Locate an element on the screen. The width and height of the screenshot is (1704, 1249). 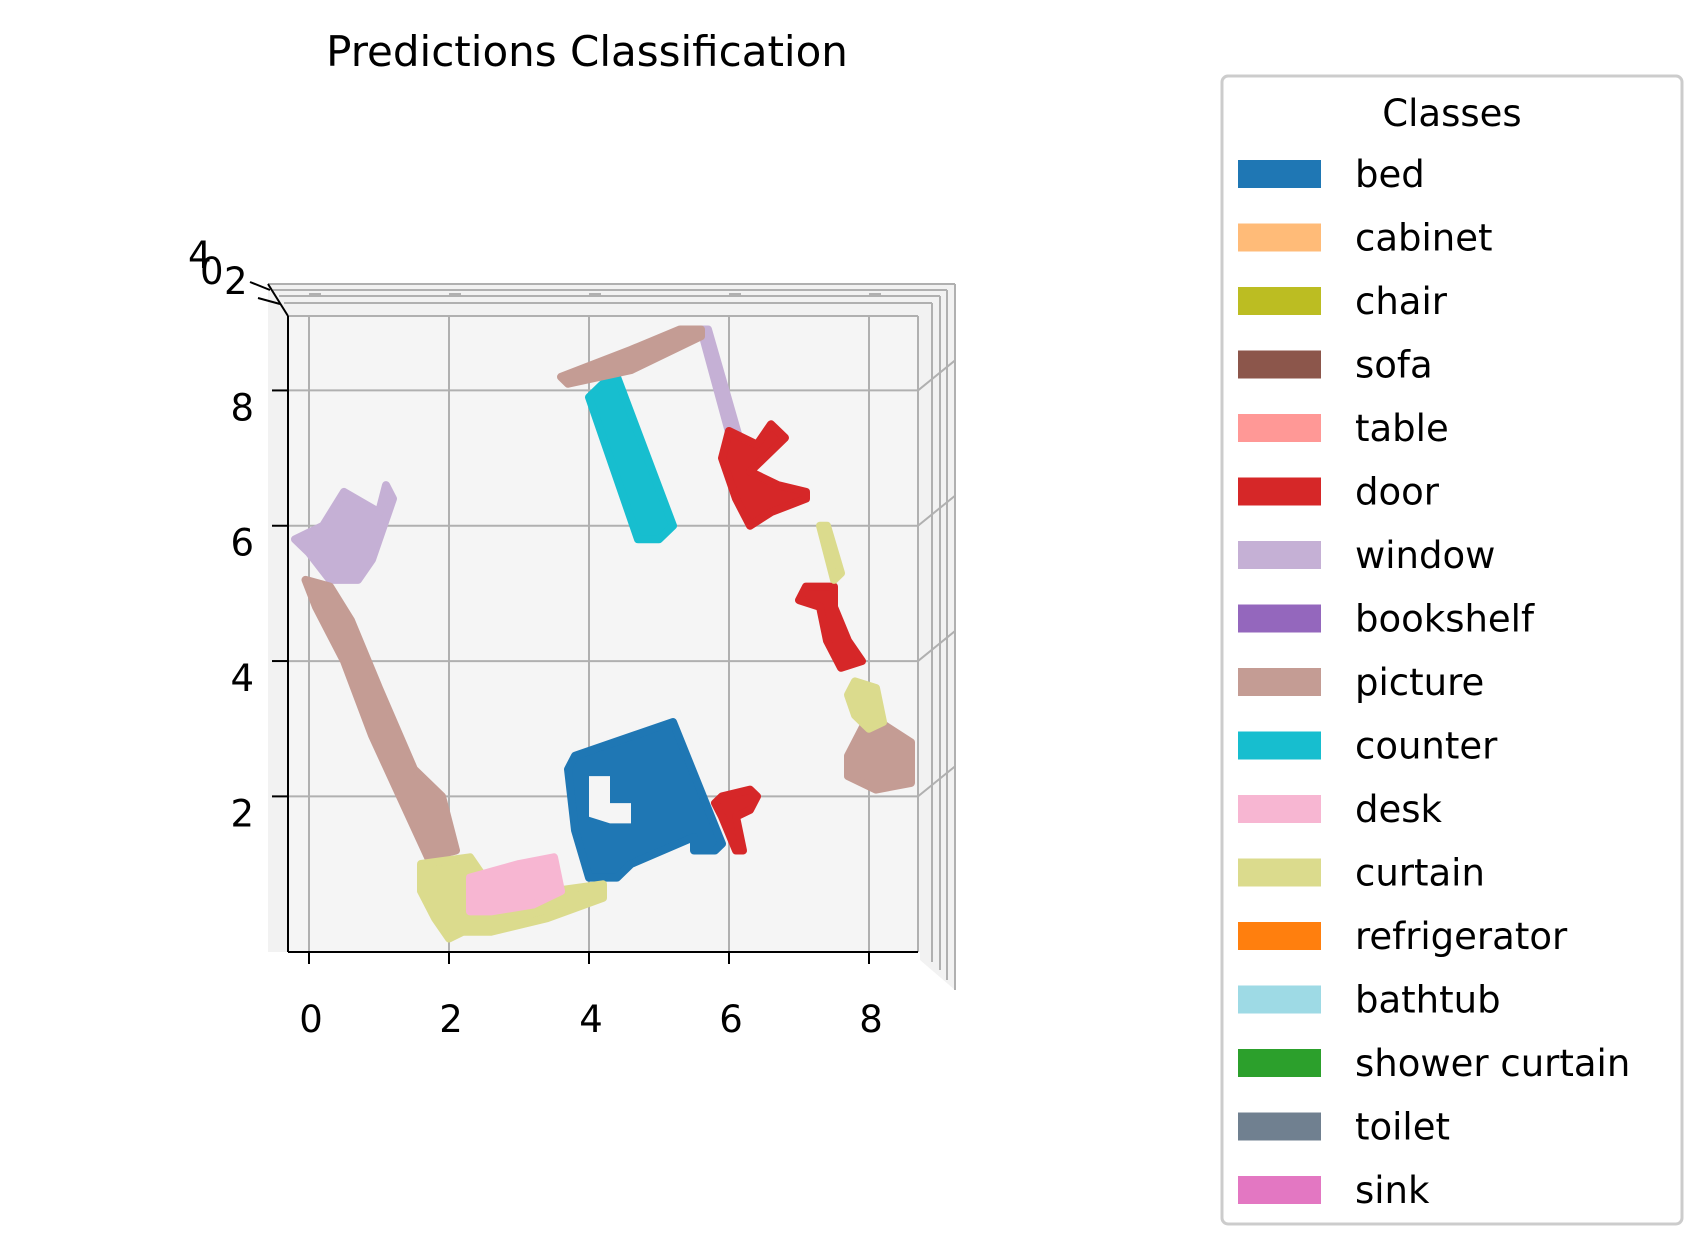
z-axis-line is located at coordinates (278, 300).